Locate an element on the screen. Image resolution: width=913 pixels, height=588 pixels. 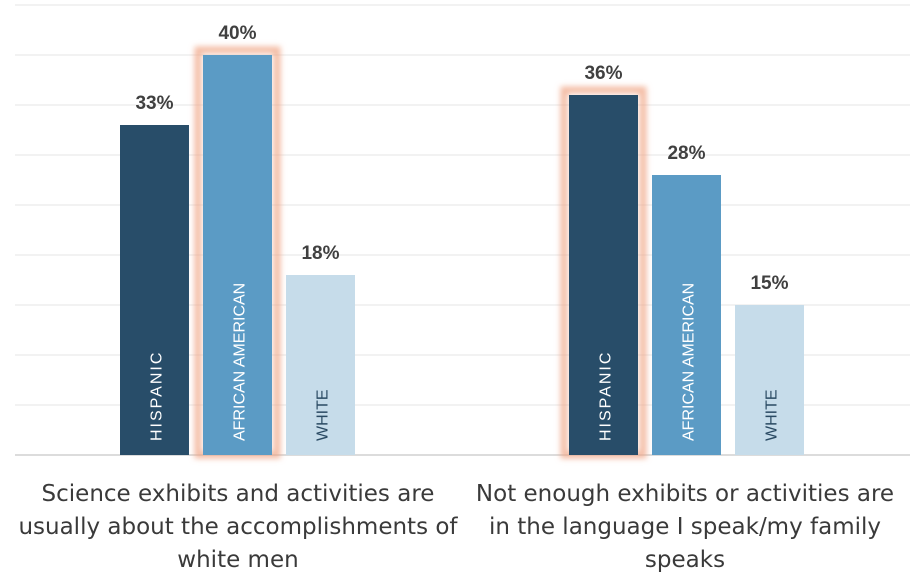
data-label: 28% is located at coordinates (686, 153).